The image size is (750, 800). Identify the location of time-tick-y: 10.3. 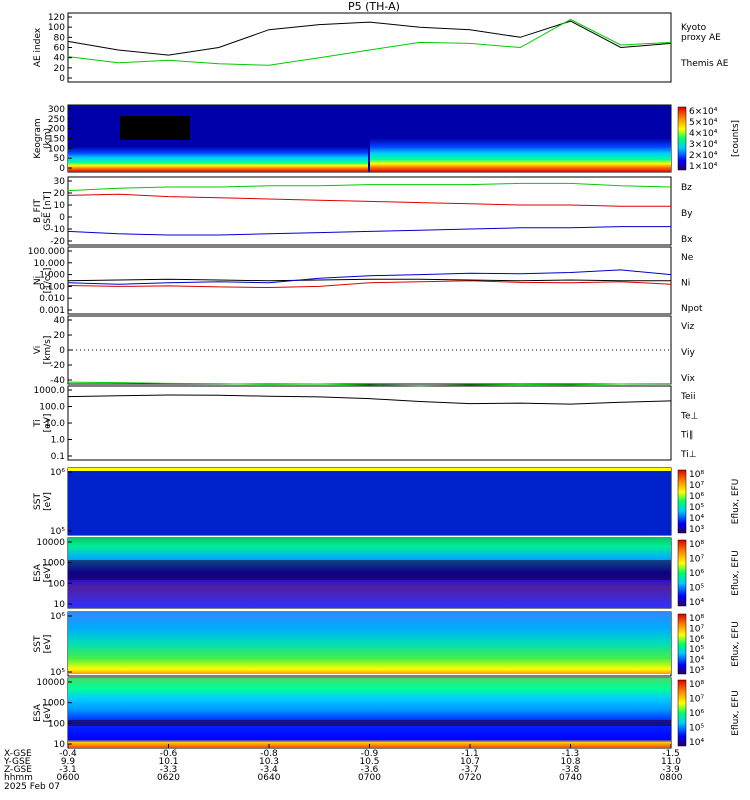
(269, 762).